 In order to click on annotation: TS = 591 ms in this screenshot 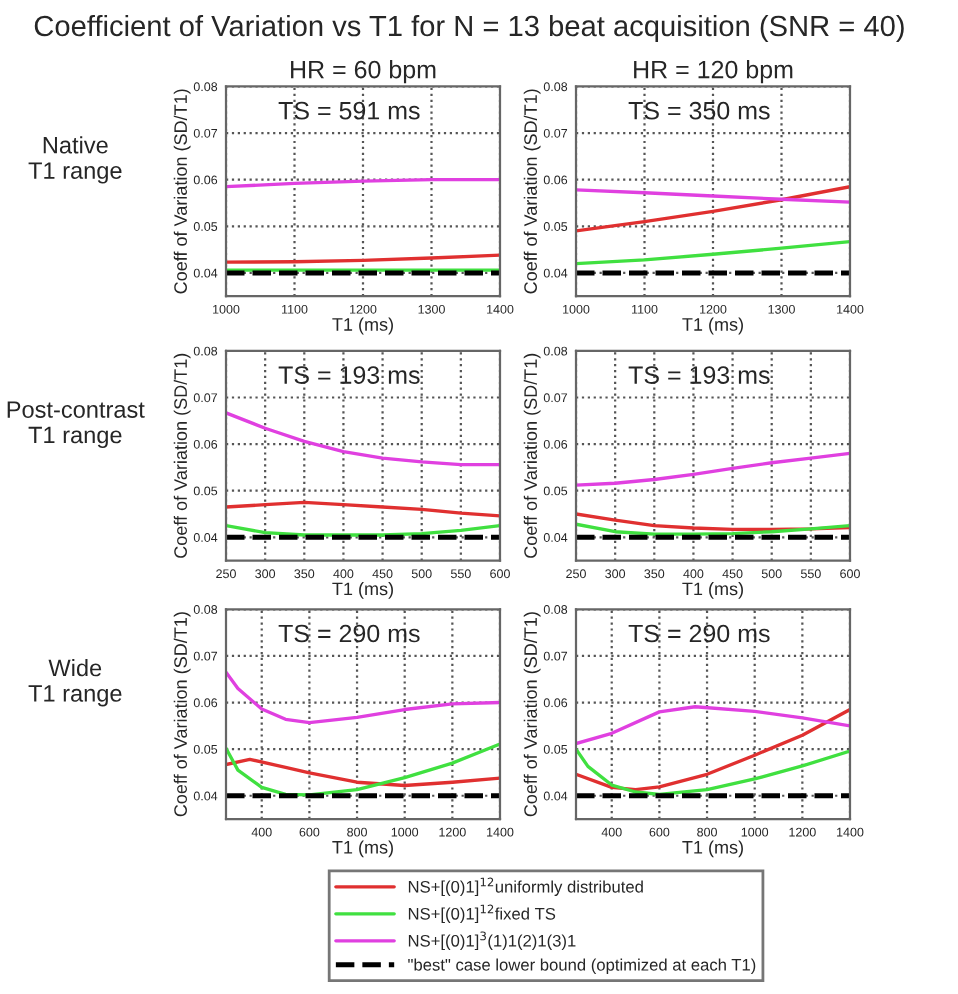, I will do `click(349, 110)`.